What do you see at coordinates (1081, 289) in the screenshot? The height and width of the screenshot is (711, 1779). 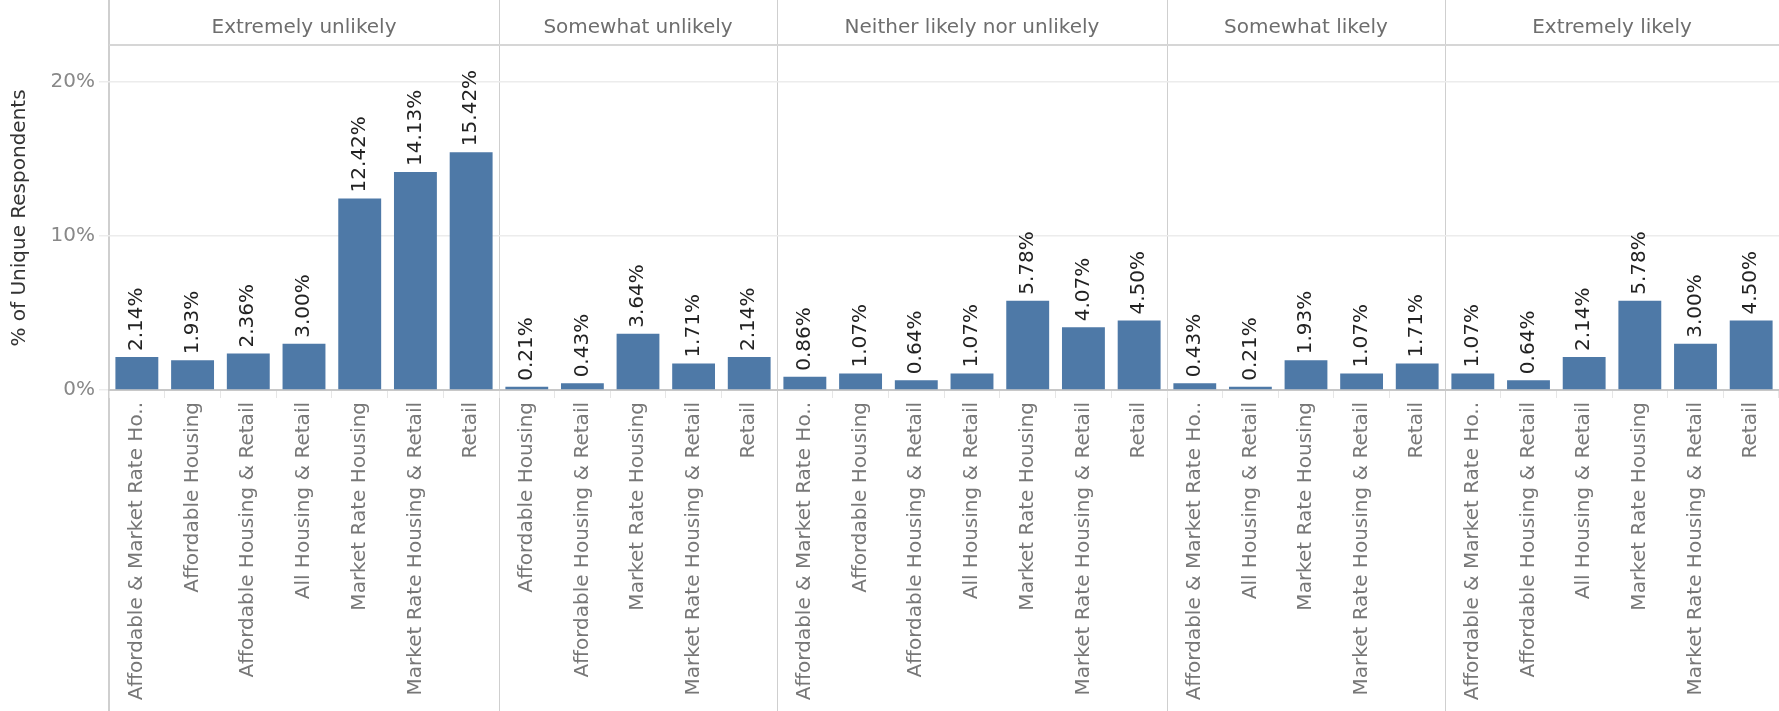 I see `data-label: 4.07%` at bounding box center [1081, 289].